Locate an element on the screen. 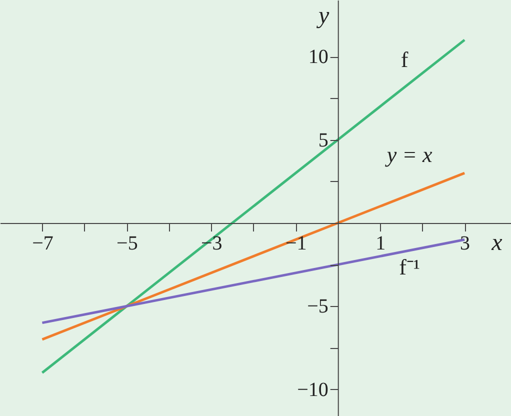 Image resolution: width=511 pixels, height=416 pixels. x-tick-label: −5 is located at coordinates (127, 243).